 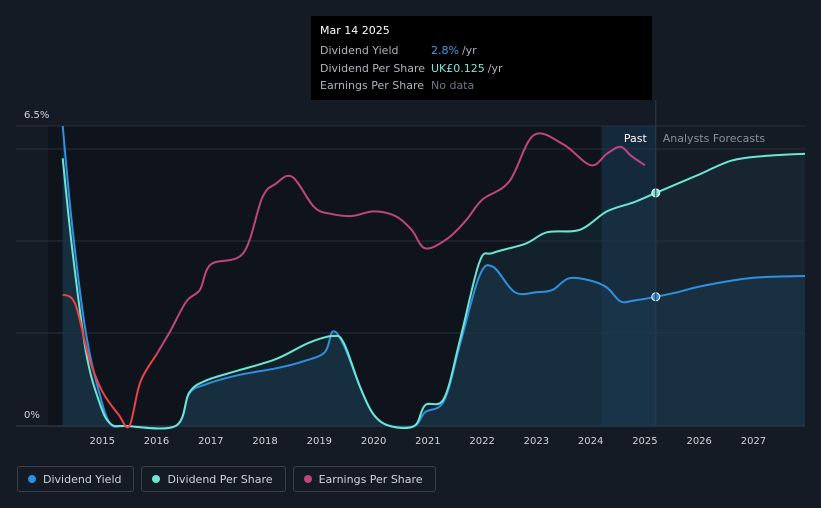 What do you see at coordinates (373, 68) in the screenshot?
I see `tooltip-label: Dividend Per Share` at bounding box center [373, 68].